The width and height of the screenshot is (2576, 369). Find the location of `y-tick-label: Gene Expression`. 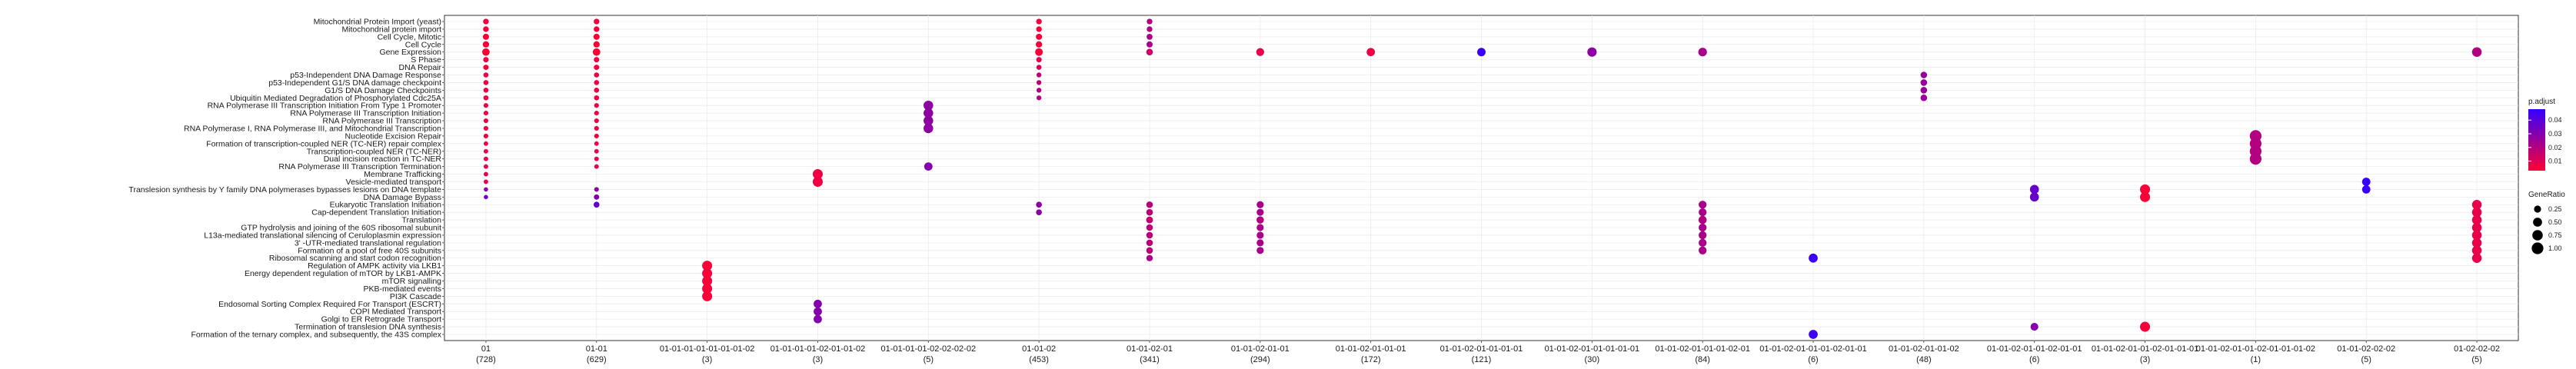

y-tick-label: Gene Expression is located at coordinates (410, 53).